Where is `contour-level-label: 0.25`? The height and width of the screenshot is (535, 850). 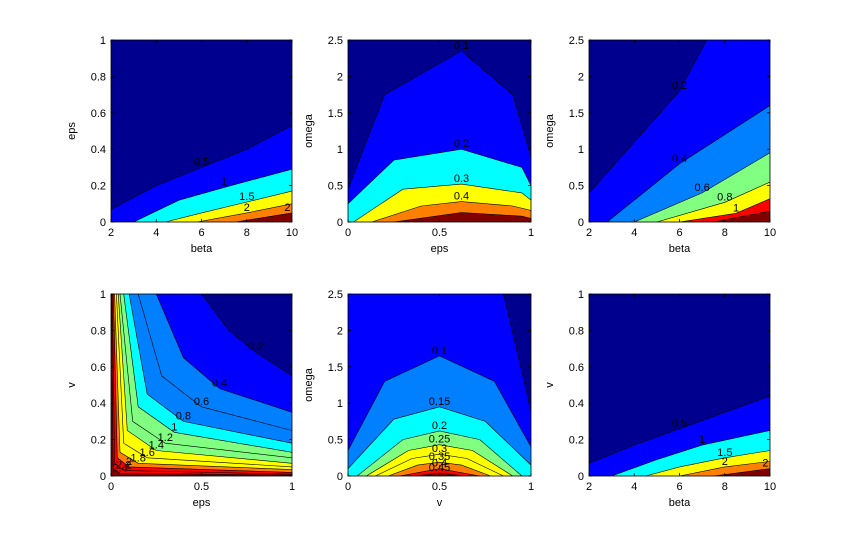
contour-level-label: 0.25 is located at coordinates (439, 440).